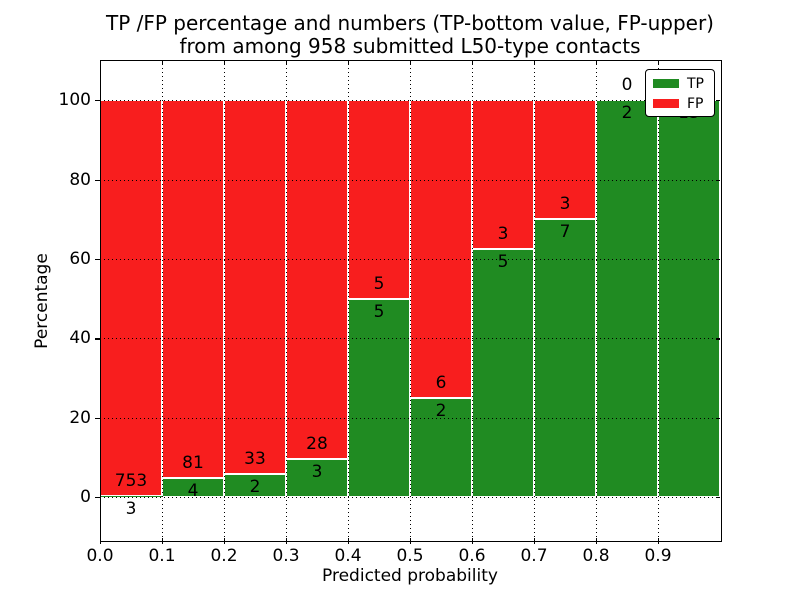 The width and height of the screenshot is (800, 600). Describe the element at coordinates (695, 83) in the screenshot. I see `legend-label: TP` at that location.